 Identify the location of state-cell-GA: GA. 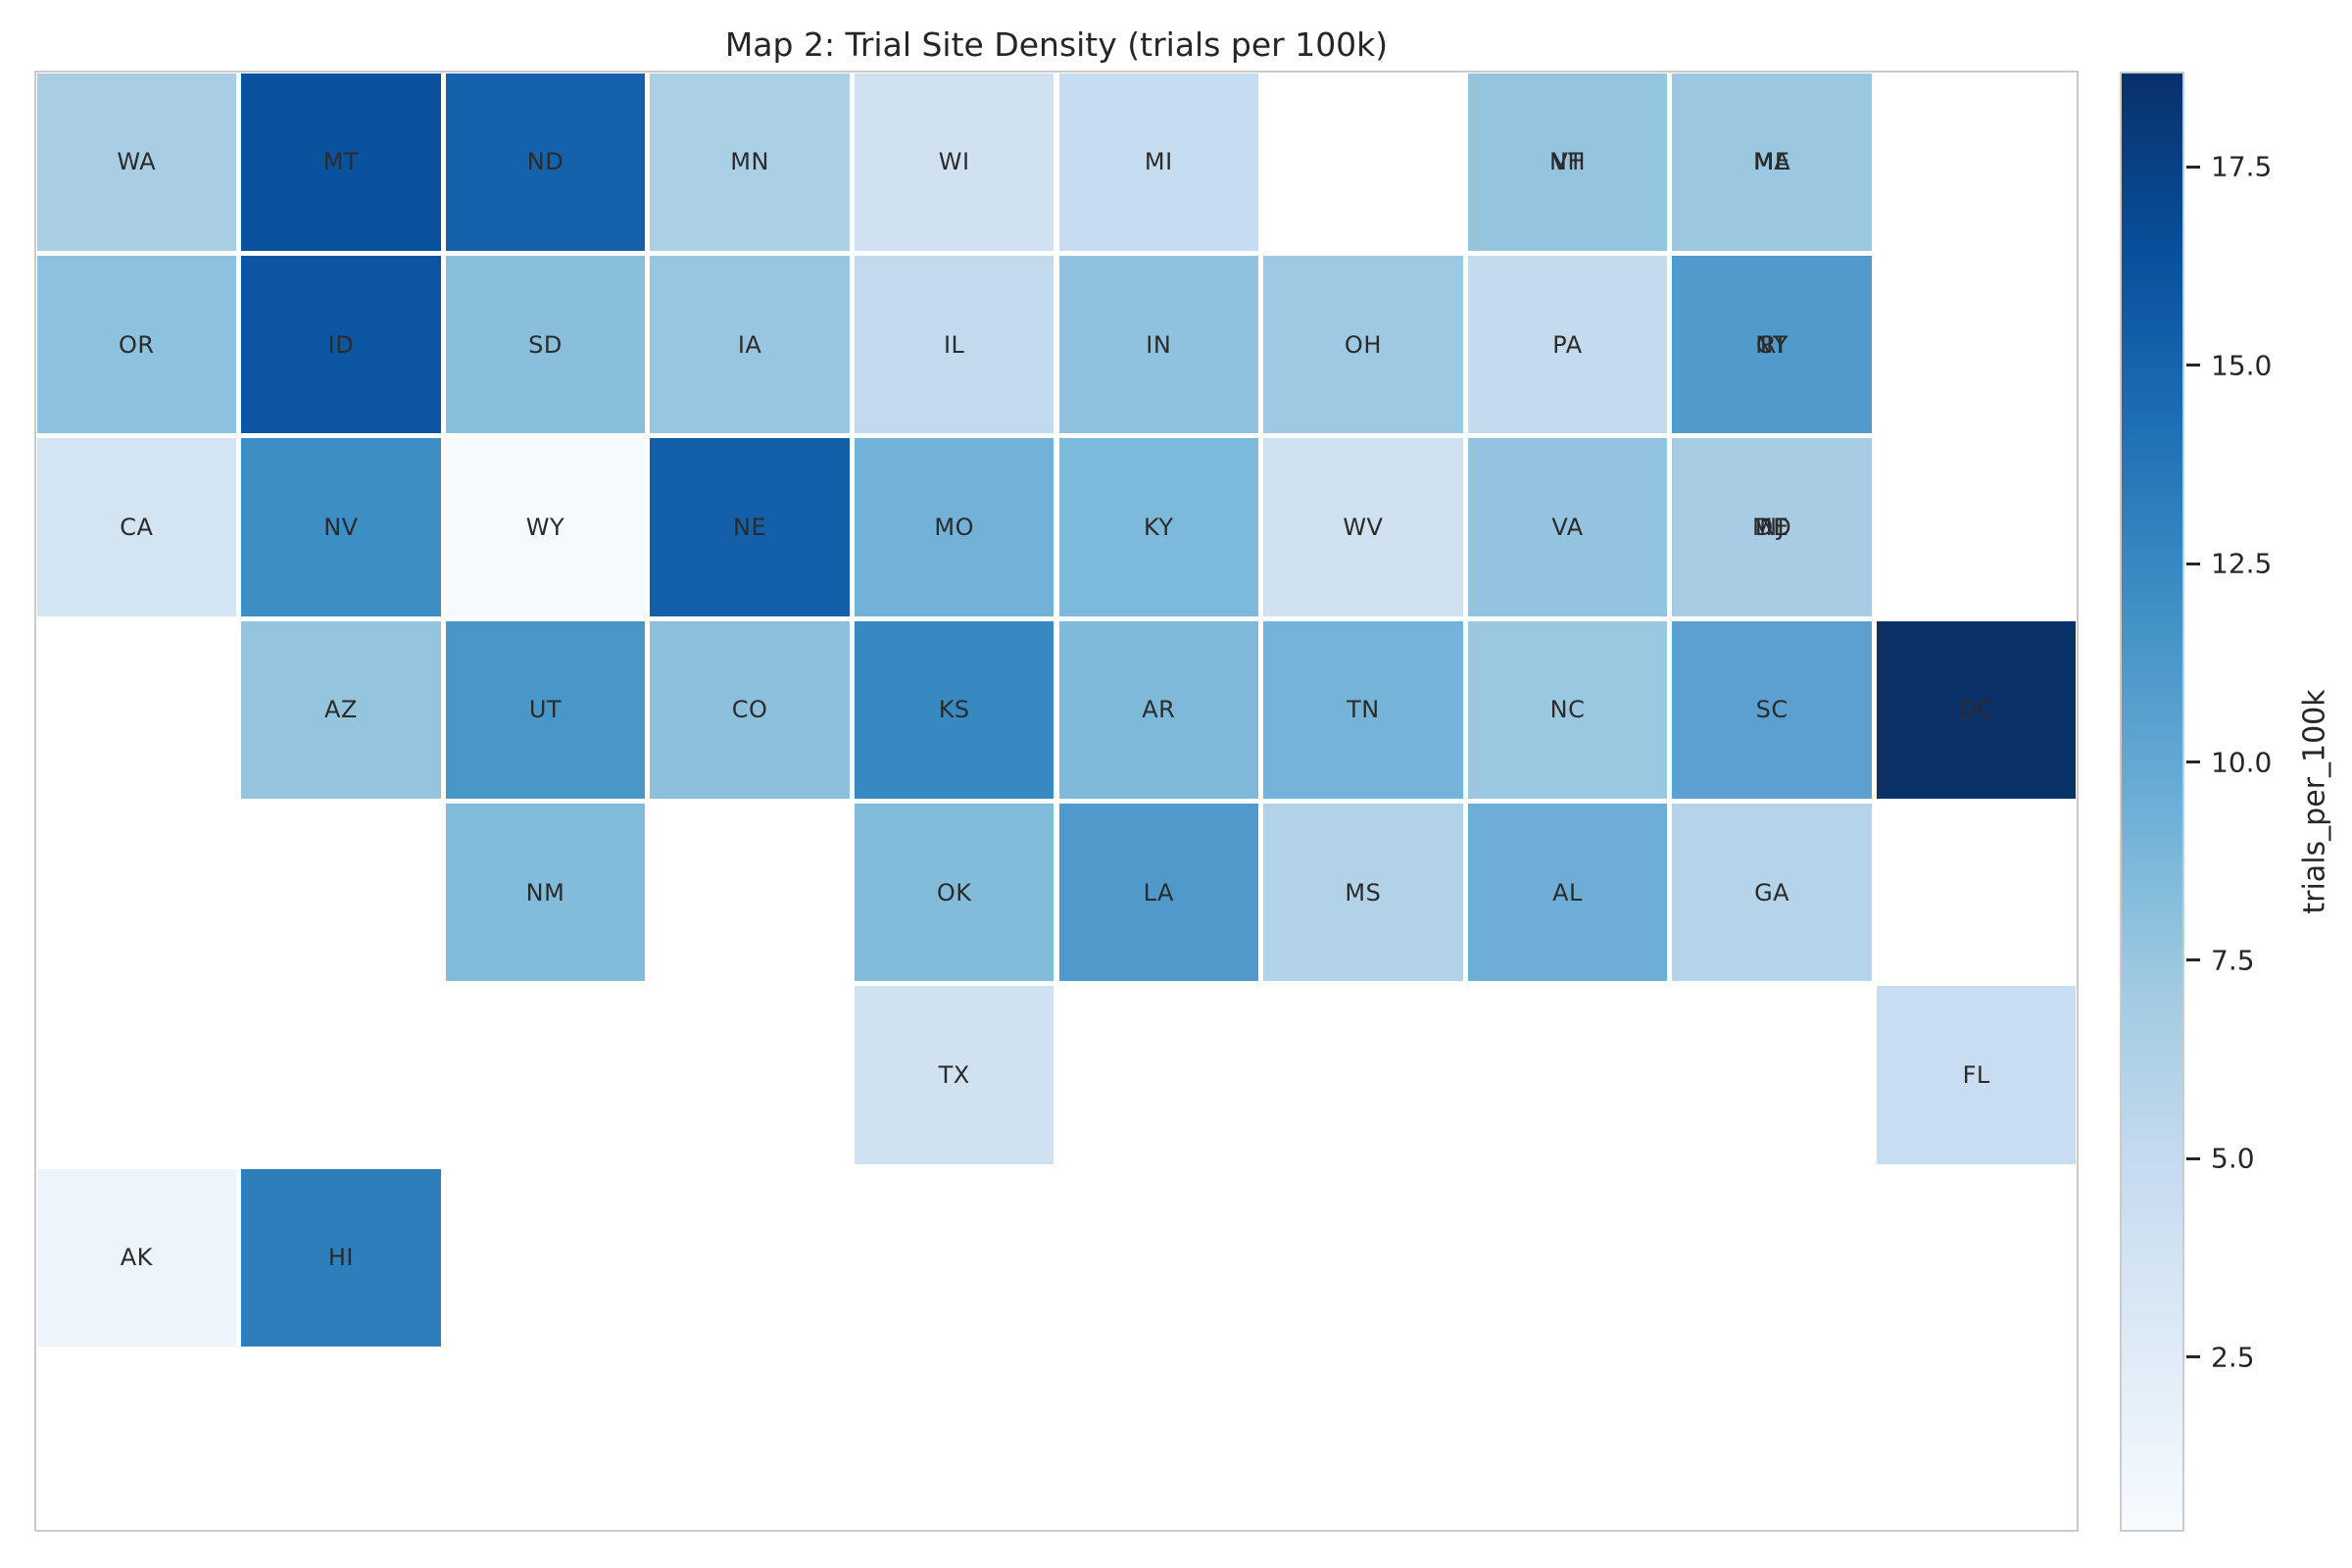
(1772, 893).